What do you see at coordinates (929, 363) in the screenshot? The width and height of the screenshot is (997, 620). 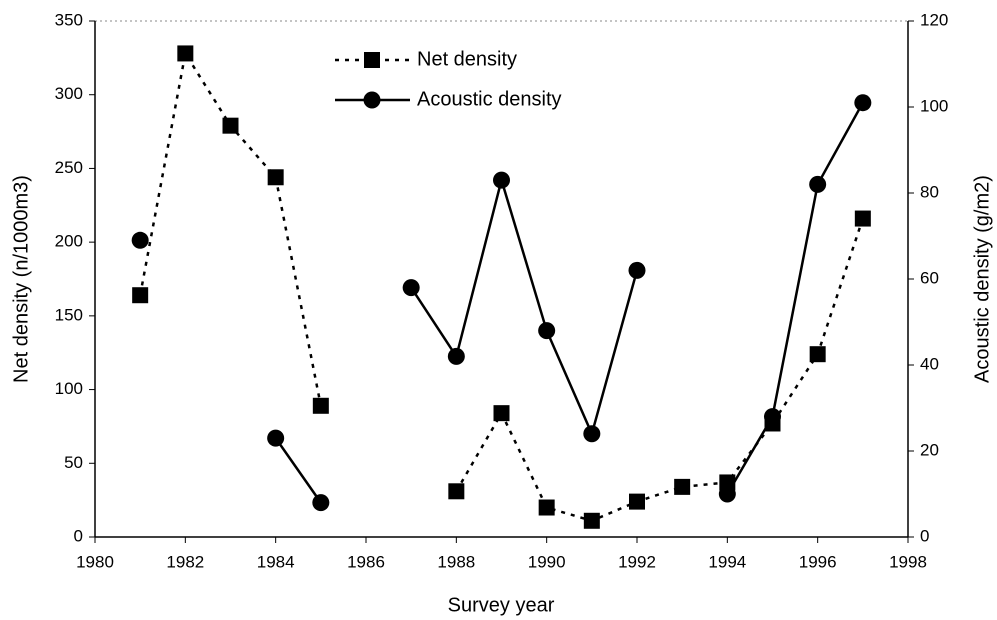 I see `y2-tick-label: 40` at bounding box center [929, 363].